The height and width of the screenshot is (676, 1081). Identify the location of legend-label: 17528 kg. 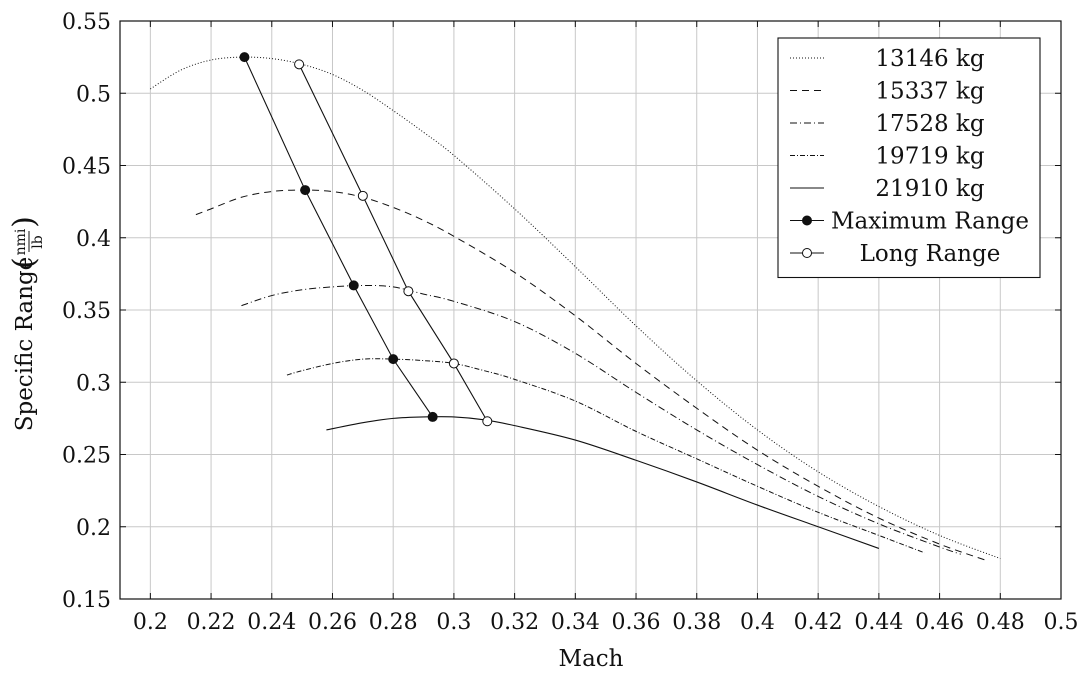
(929, 124).